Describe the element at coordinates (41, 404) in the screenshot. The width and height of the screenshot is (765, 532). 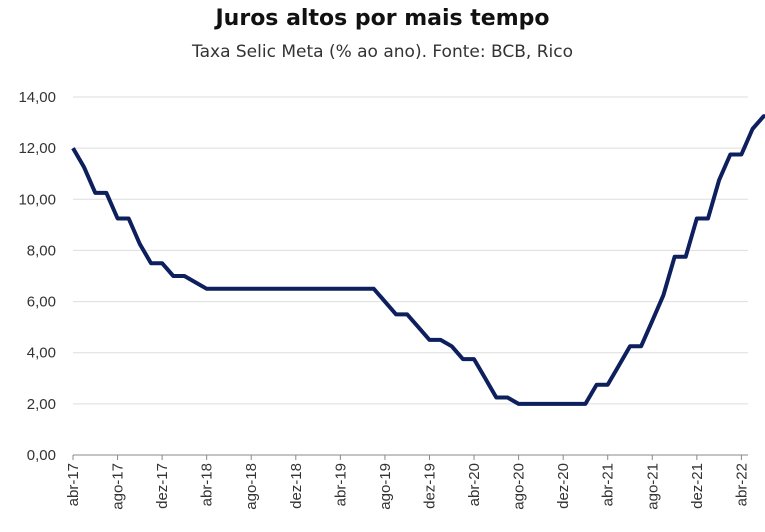
I see `y-tick-label: 2,00` at that location.